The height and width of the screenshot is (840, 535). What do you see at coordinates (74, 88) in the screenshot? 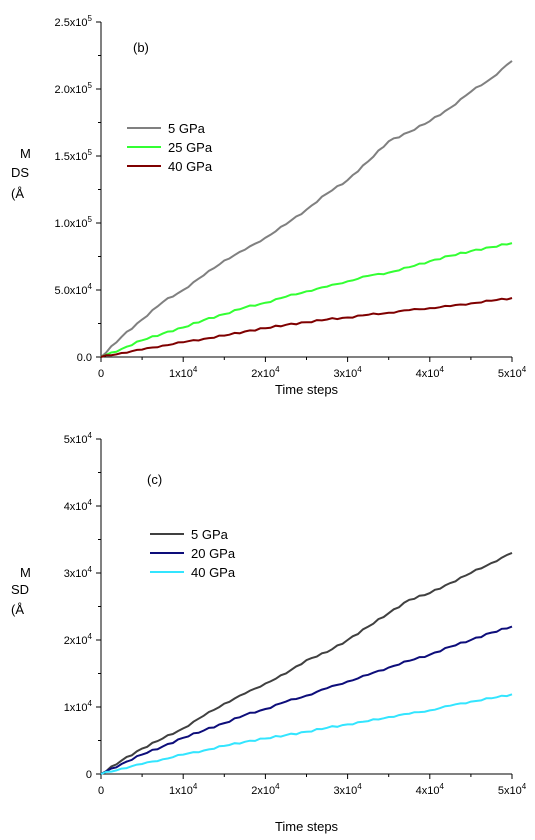
I see `y-tick-label: 2.0x10⁵` at bounding box center [74, 88].